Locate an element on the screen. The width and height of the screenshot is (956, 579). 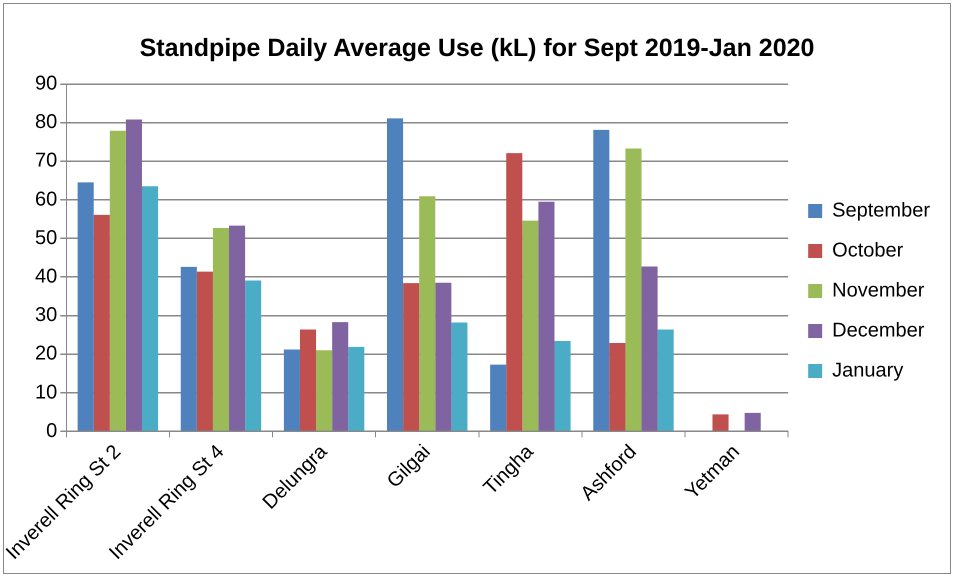
y-tick-label: 80 is located at coordinates (46, 122).